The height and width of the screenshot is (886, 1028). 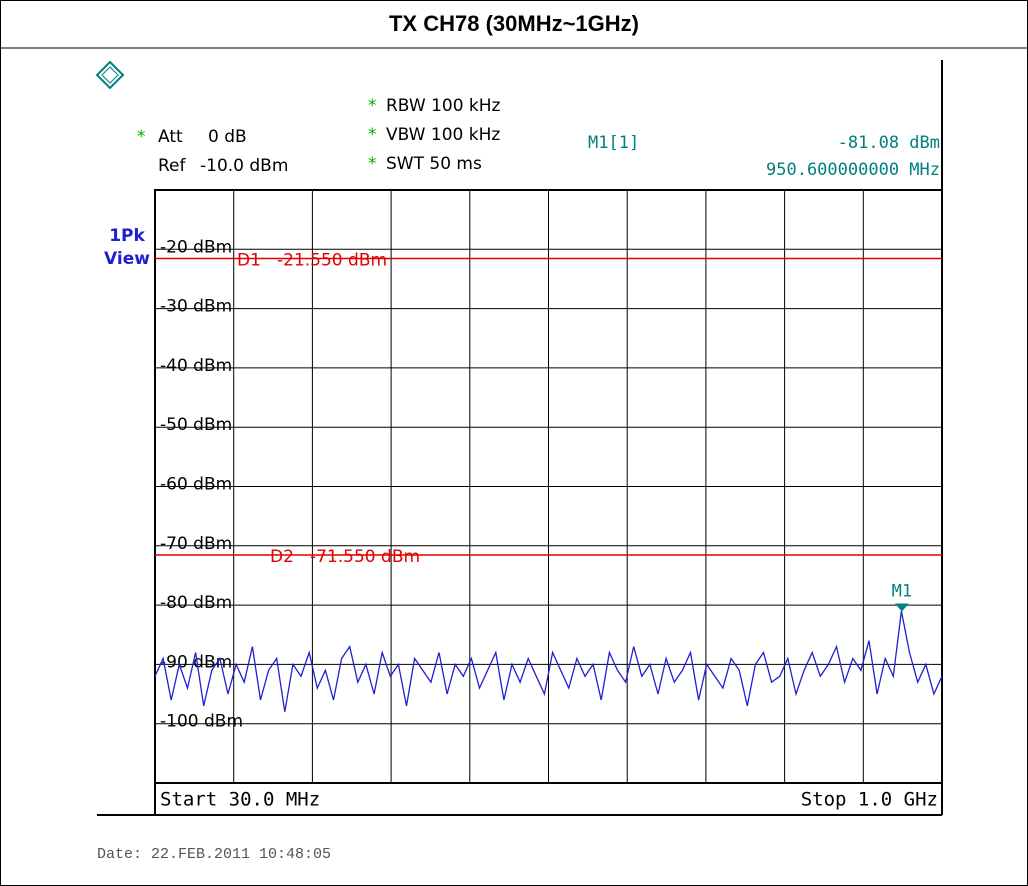 I want to click on vbw: VBW 100 kHz, so click(x=443, y=135).